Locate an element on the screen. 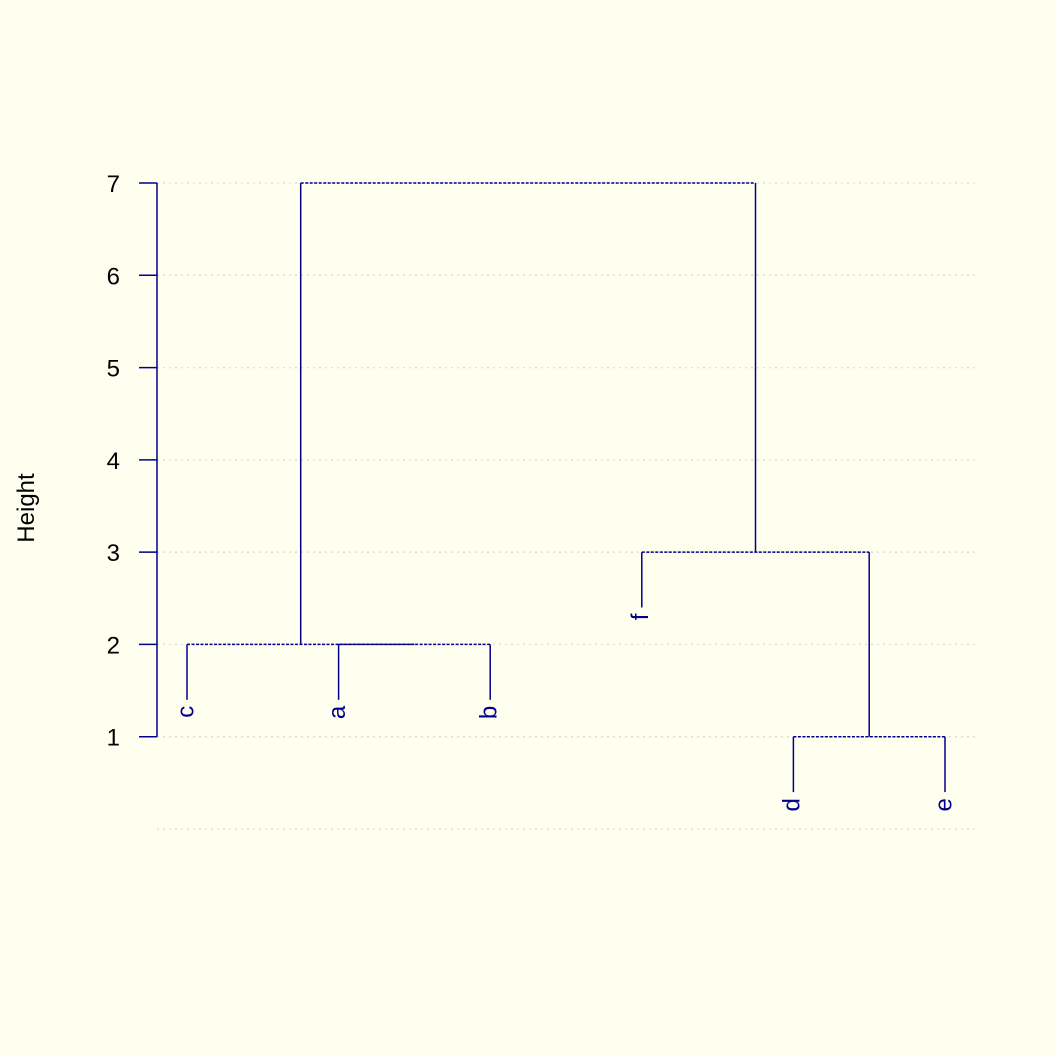 Image resolution: width=1056 pixels, height=1056 pixels. y-tick-label: 3 is located at coordinates (113, 553).